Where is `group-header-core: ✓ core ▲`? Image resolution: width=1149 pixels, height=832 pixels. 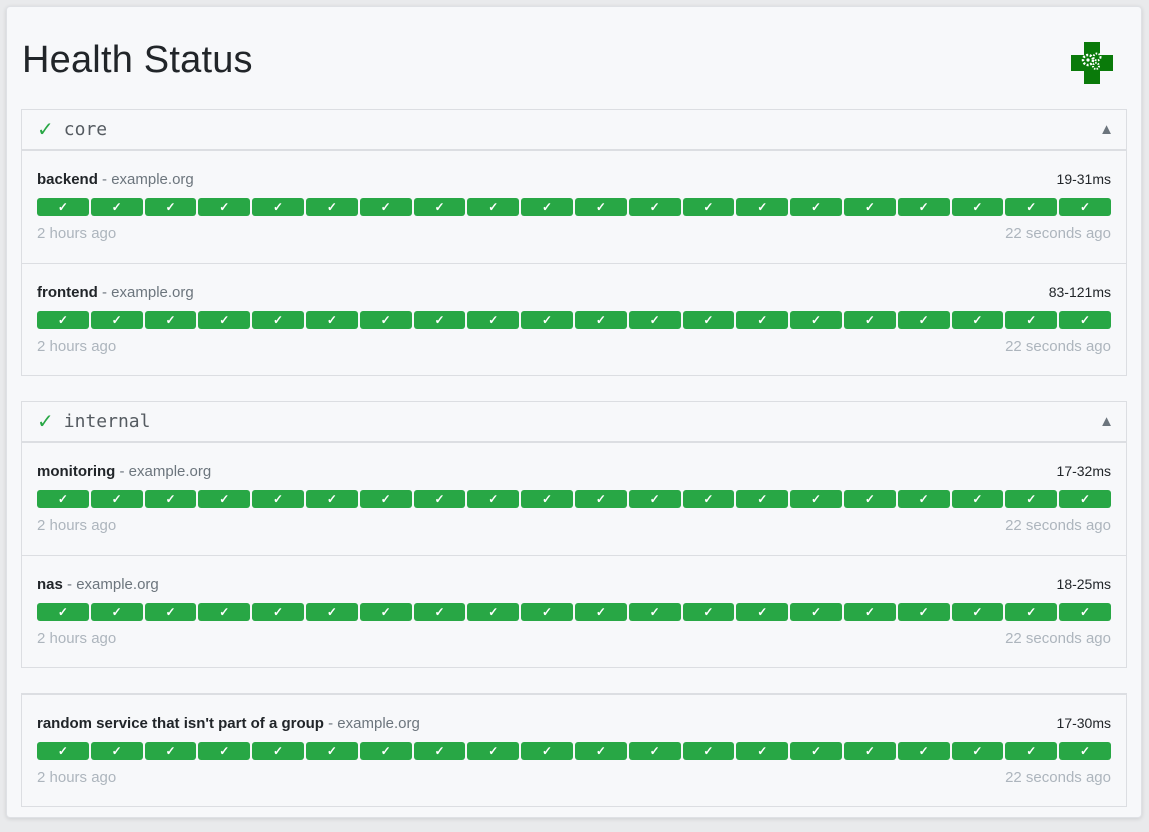
group-header-core: ✓ core ▲ is located at coordinates (574, 130).